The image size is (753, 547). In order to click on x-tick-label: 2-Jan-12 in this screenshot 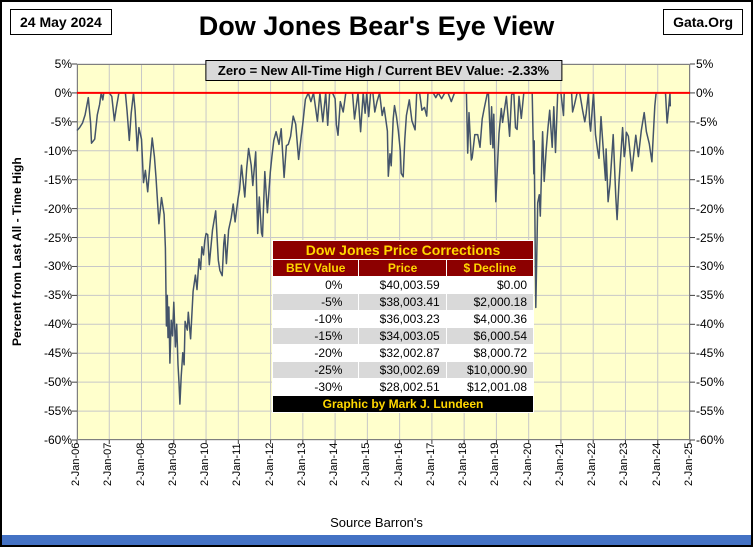, I will do `click(269, 465)`.